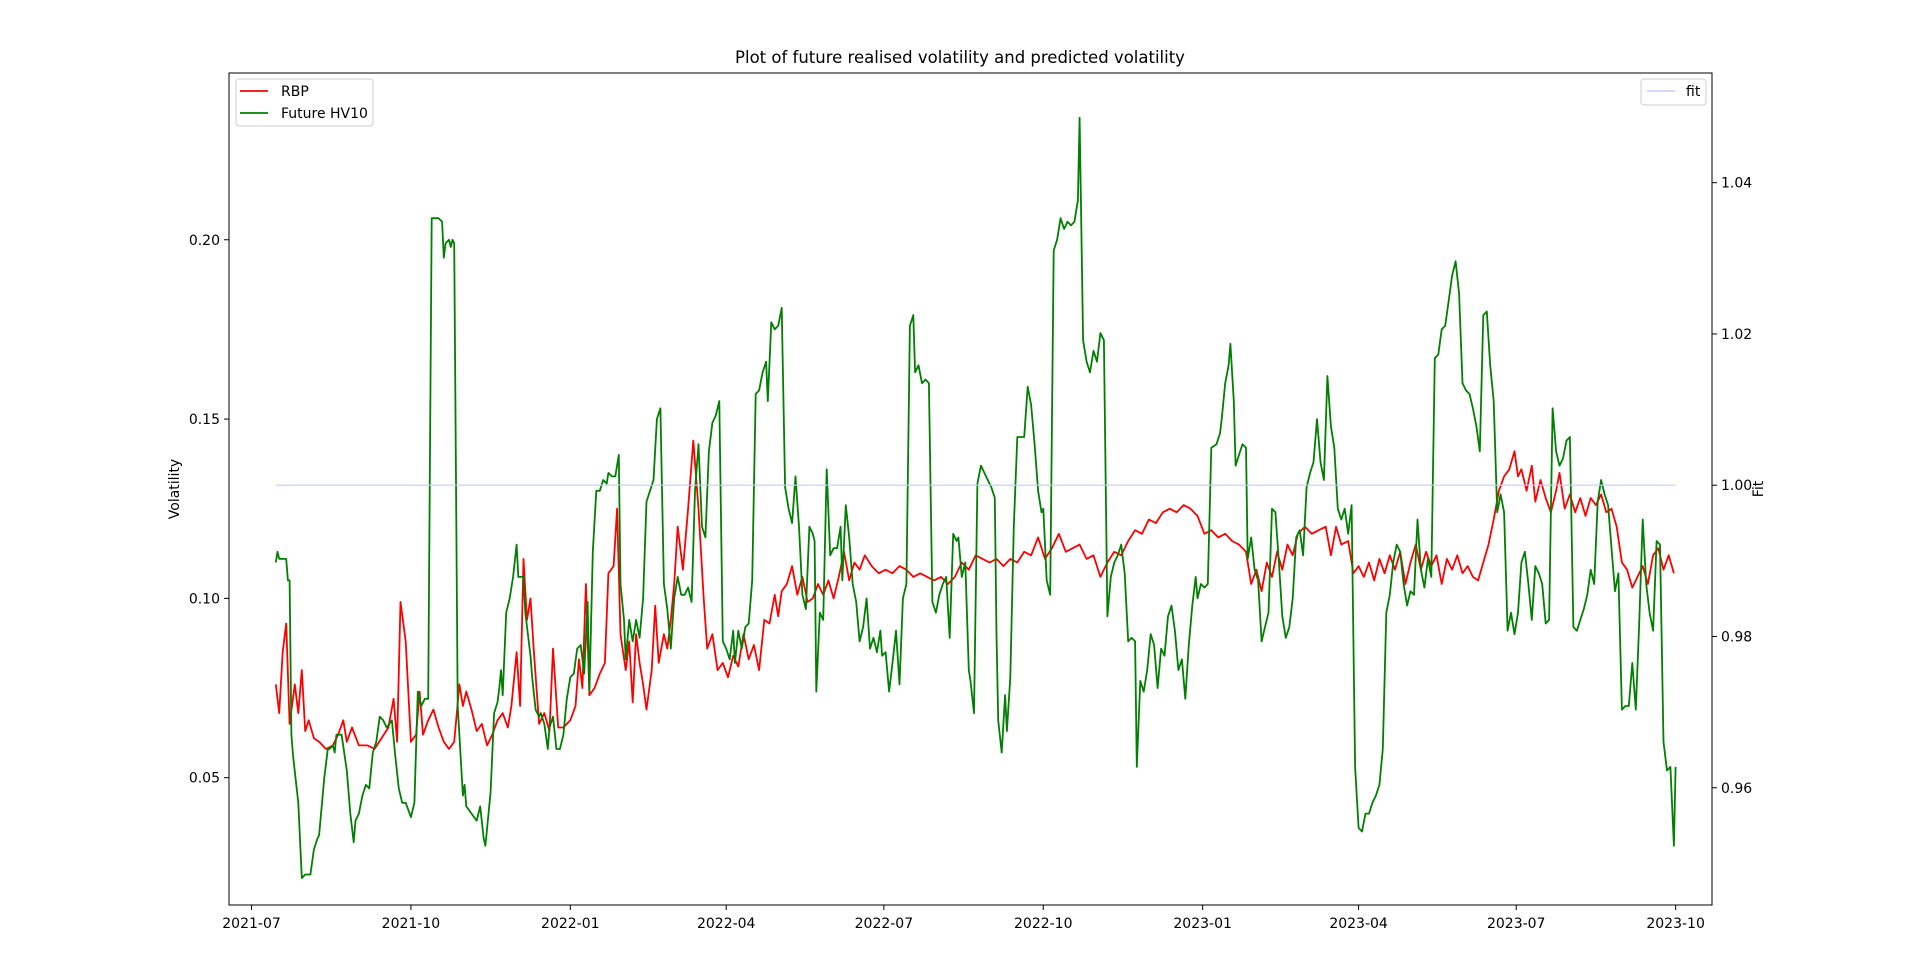 Image resolution: width=1920 pixels, height=979 pixels. What do you see at coordinates (1693, 92) in the screenshot?
I see `legend-label-fit: fit` at bounding box center [1693, 92].